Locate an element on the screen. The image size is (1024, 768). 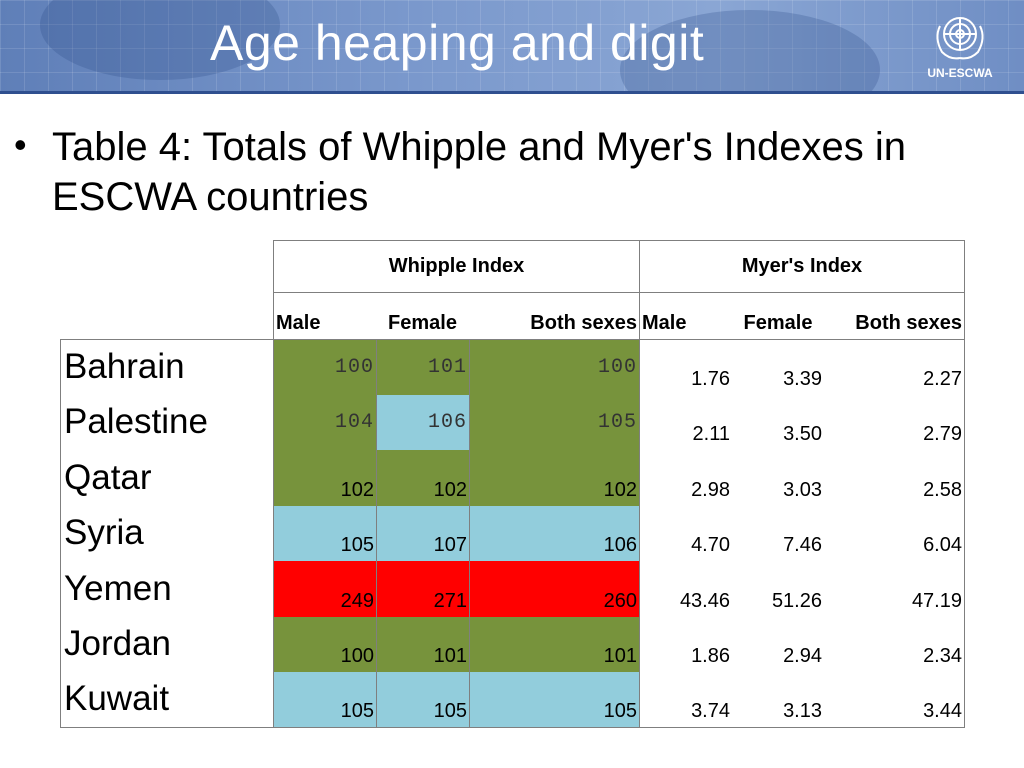
header-banner: Age heaping and digit UN-ESCWA is located at coordinates (512, 46).